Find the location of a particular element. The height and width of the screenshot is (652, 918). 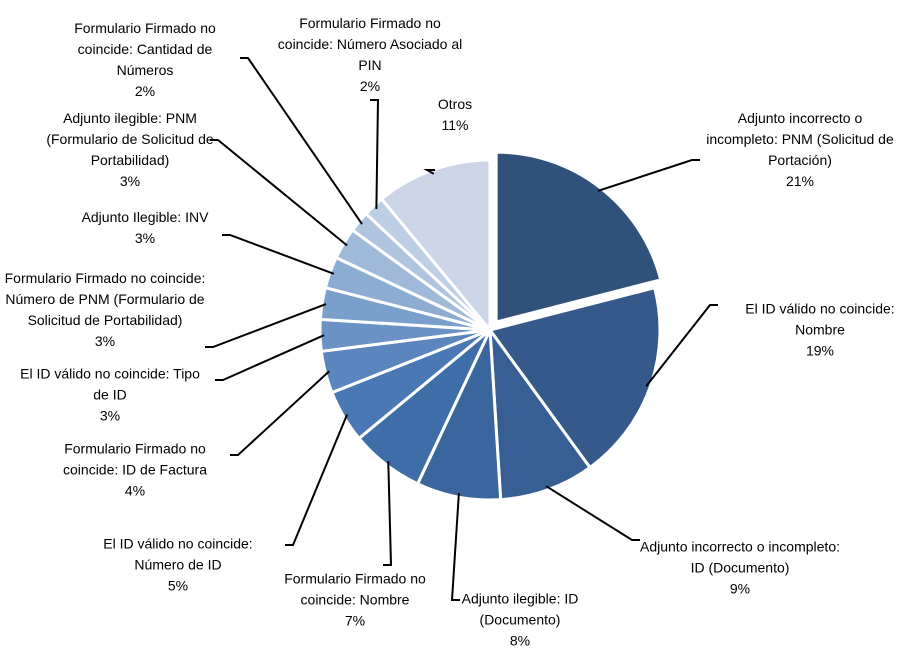

slice-label: Formulario Firmado no coincide: Nombre 7% is located at coordinates (355, 600).